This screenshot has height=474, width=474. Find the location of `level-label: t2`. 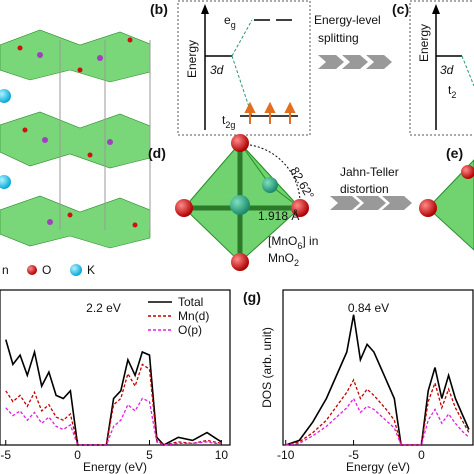

level-label: t2 is located at coordinates (452, 91).